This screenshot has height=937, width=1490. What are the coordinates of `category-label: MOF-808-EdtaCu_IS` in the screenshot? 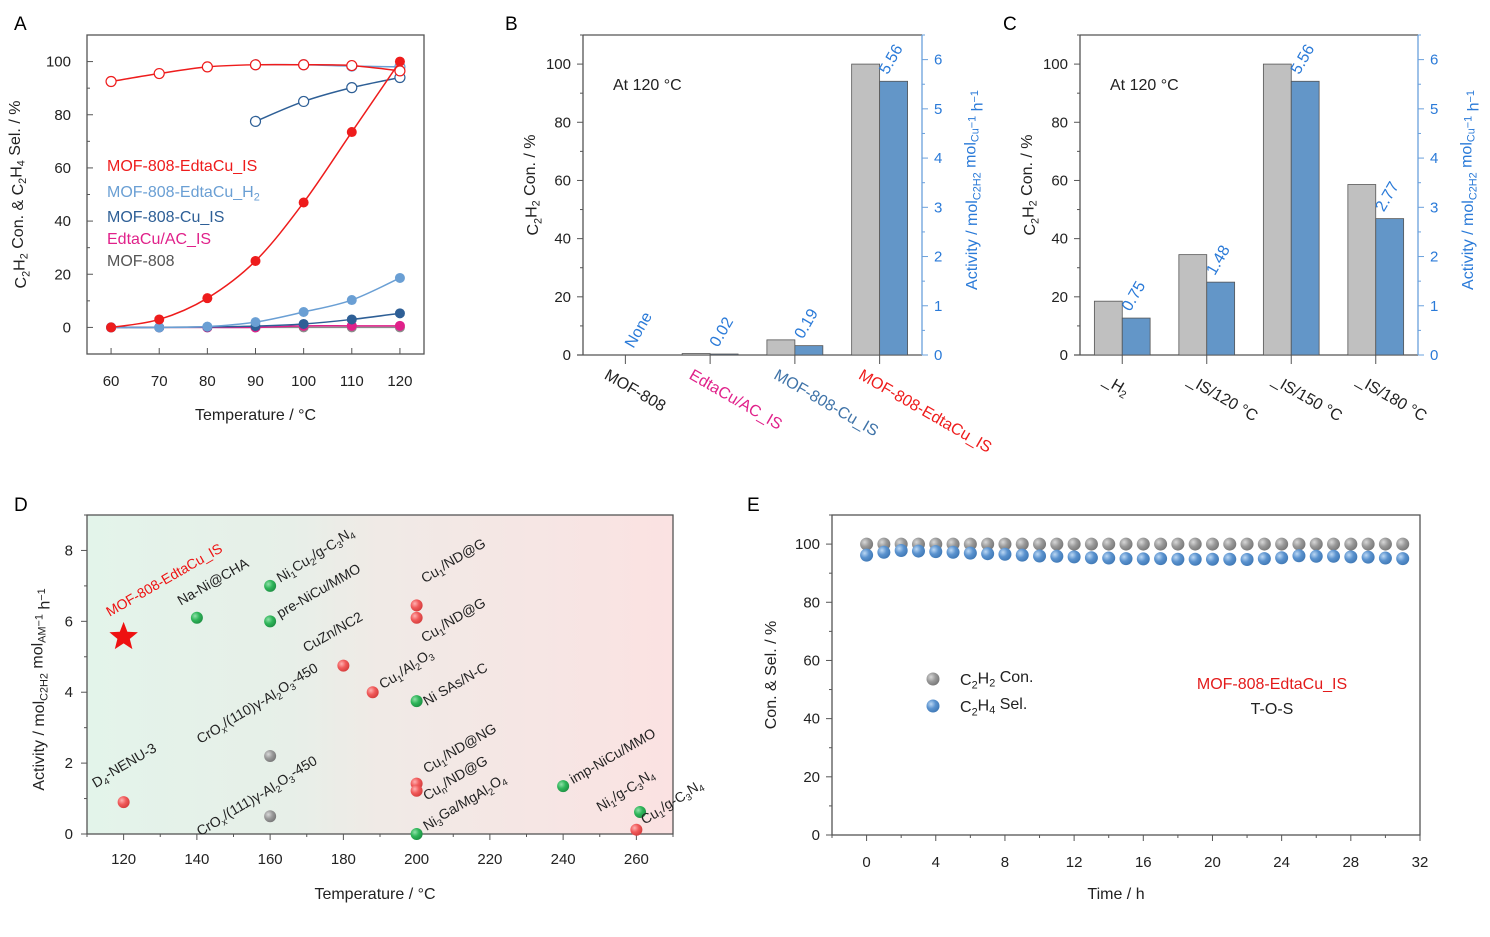 It's located at (925, 412).